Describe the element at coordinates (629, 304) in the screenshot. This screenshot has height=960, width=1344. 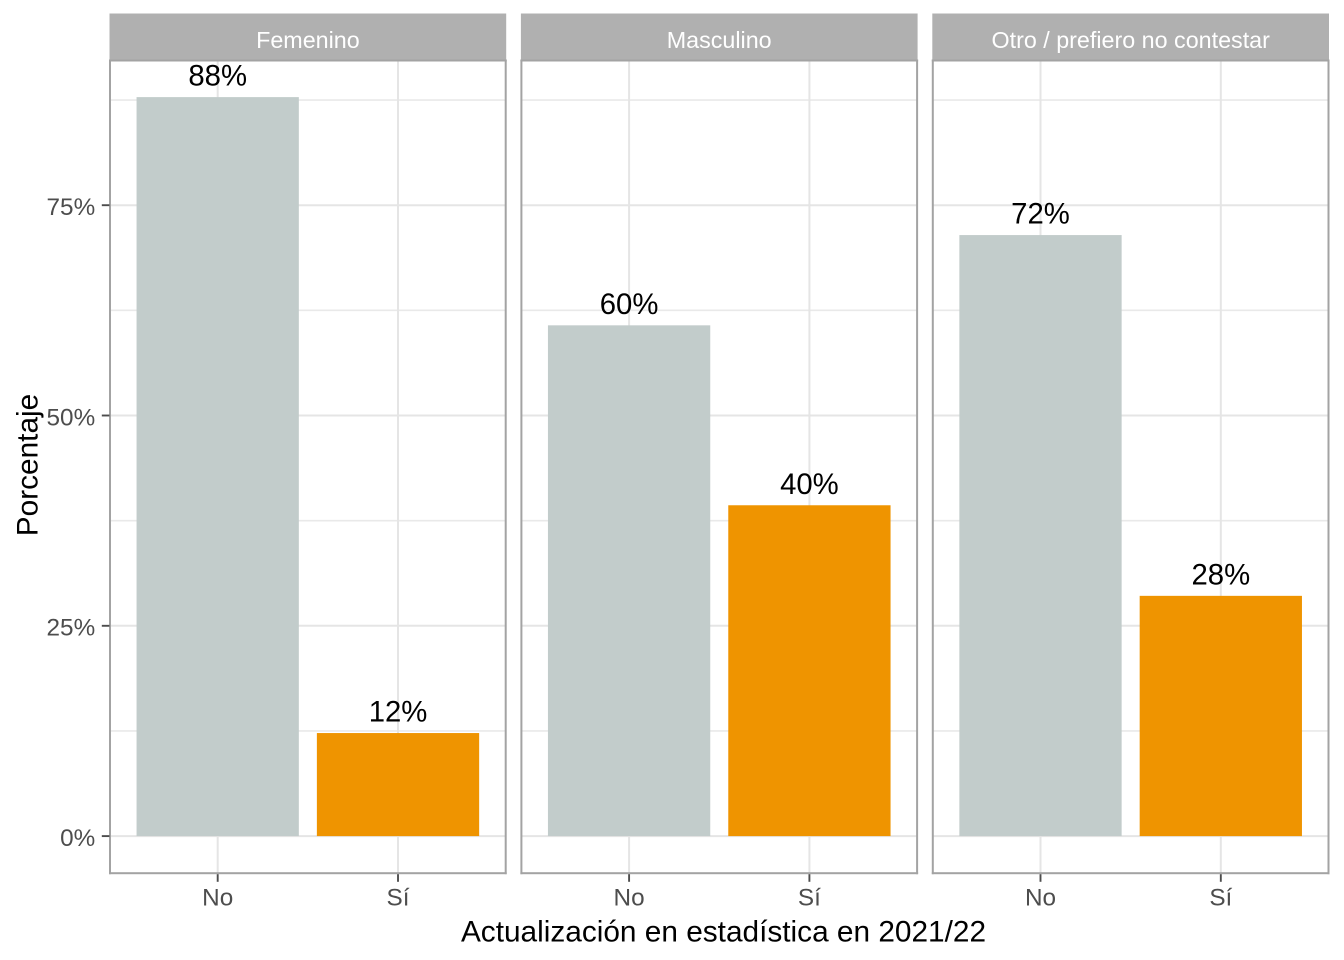
I see `svg-text: 60%` at that location.